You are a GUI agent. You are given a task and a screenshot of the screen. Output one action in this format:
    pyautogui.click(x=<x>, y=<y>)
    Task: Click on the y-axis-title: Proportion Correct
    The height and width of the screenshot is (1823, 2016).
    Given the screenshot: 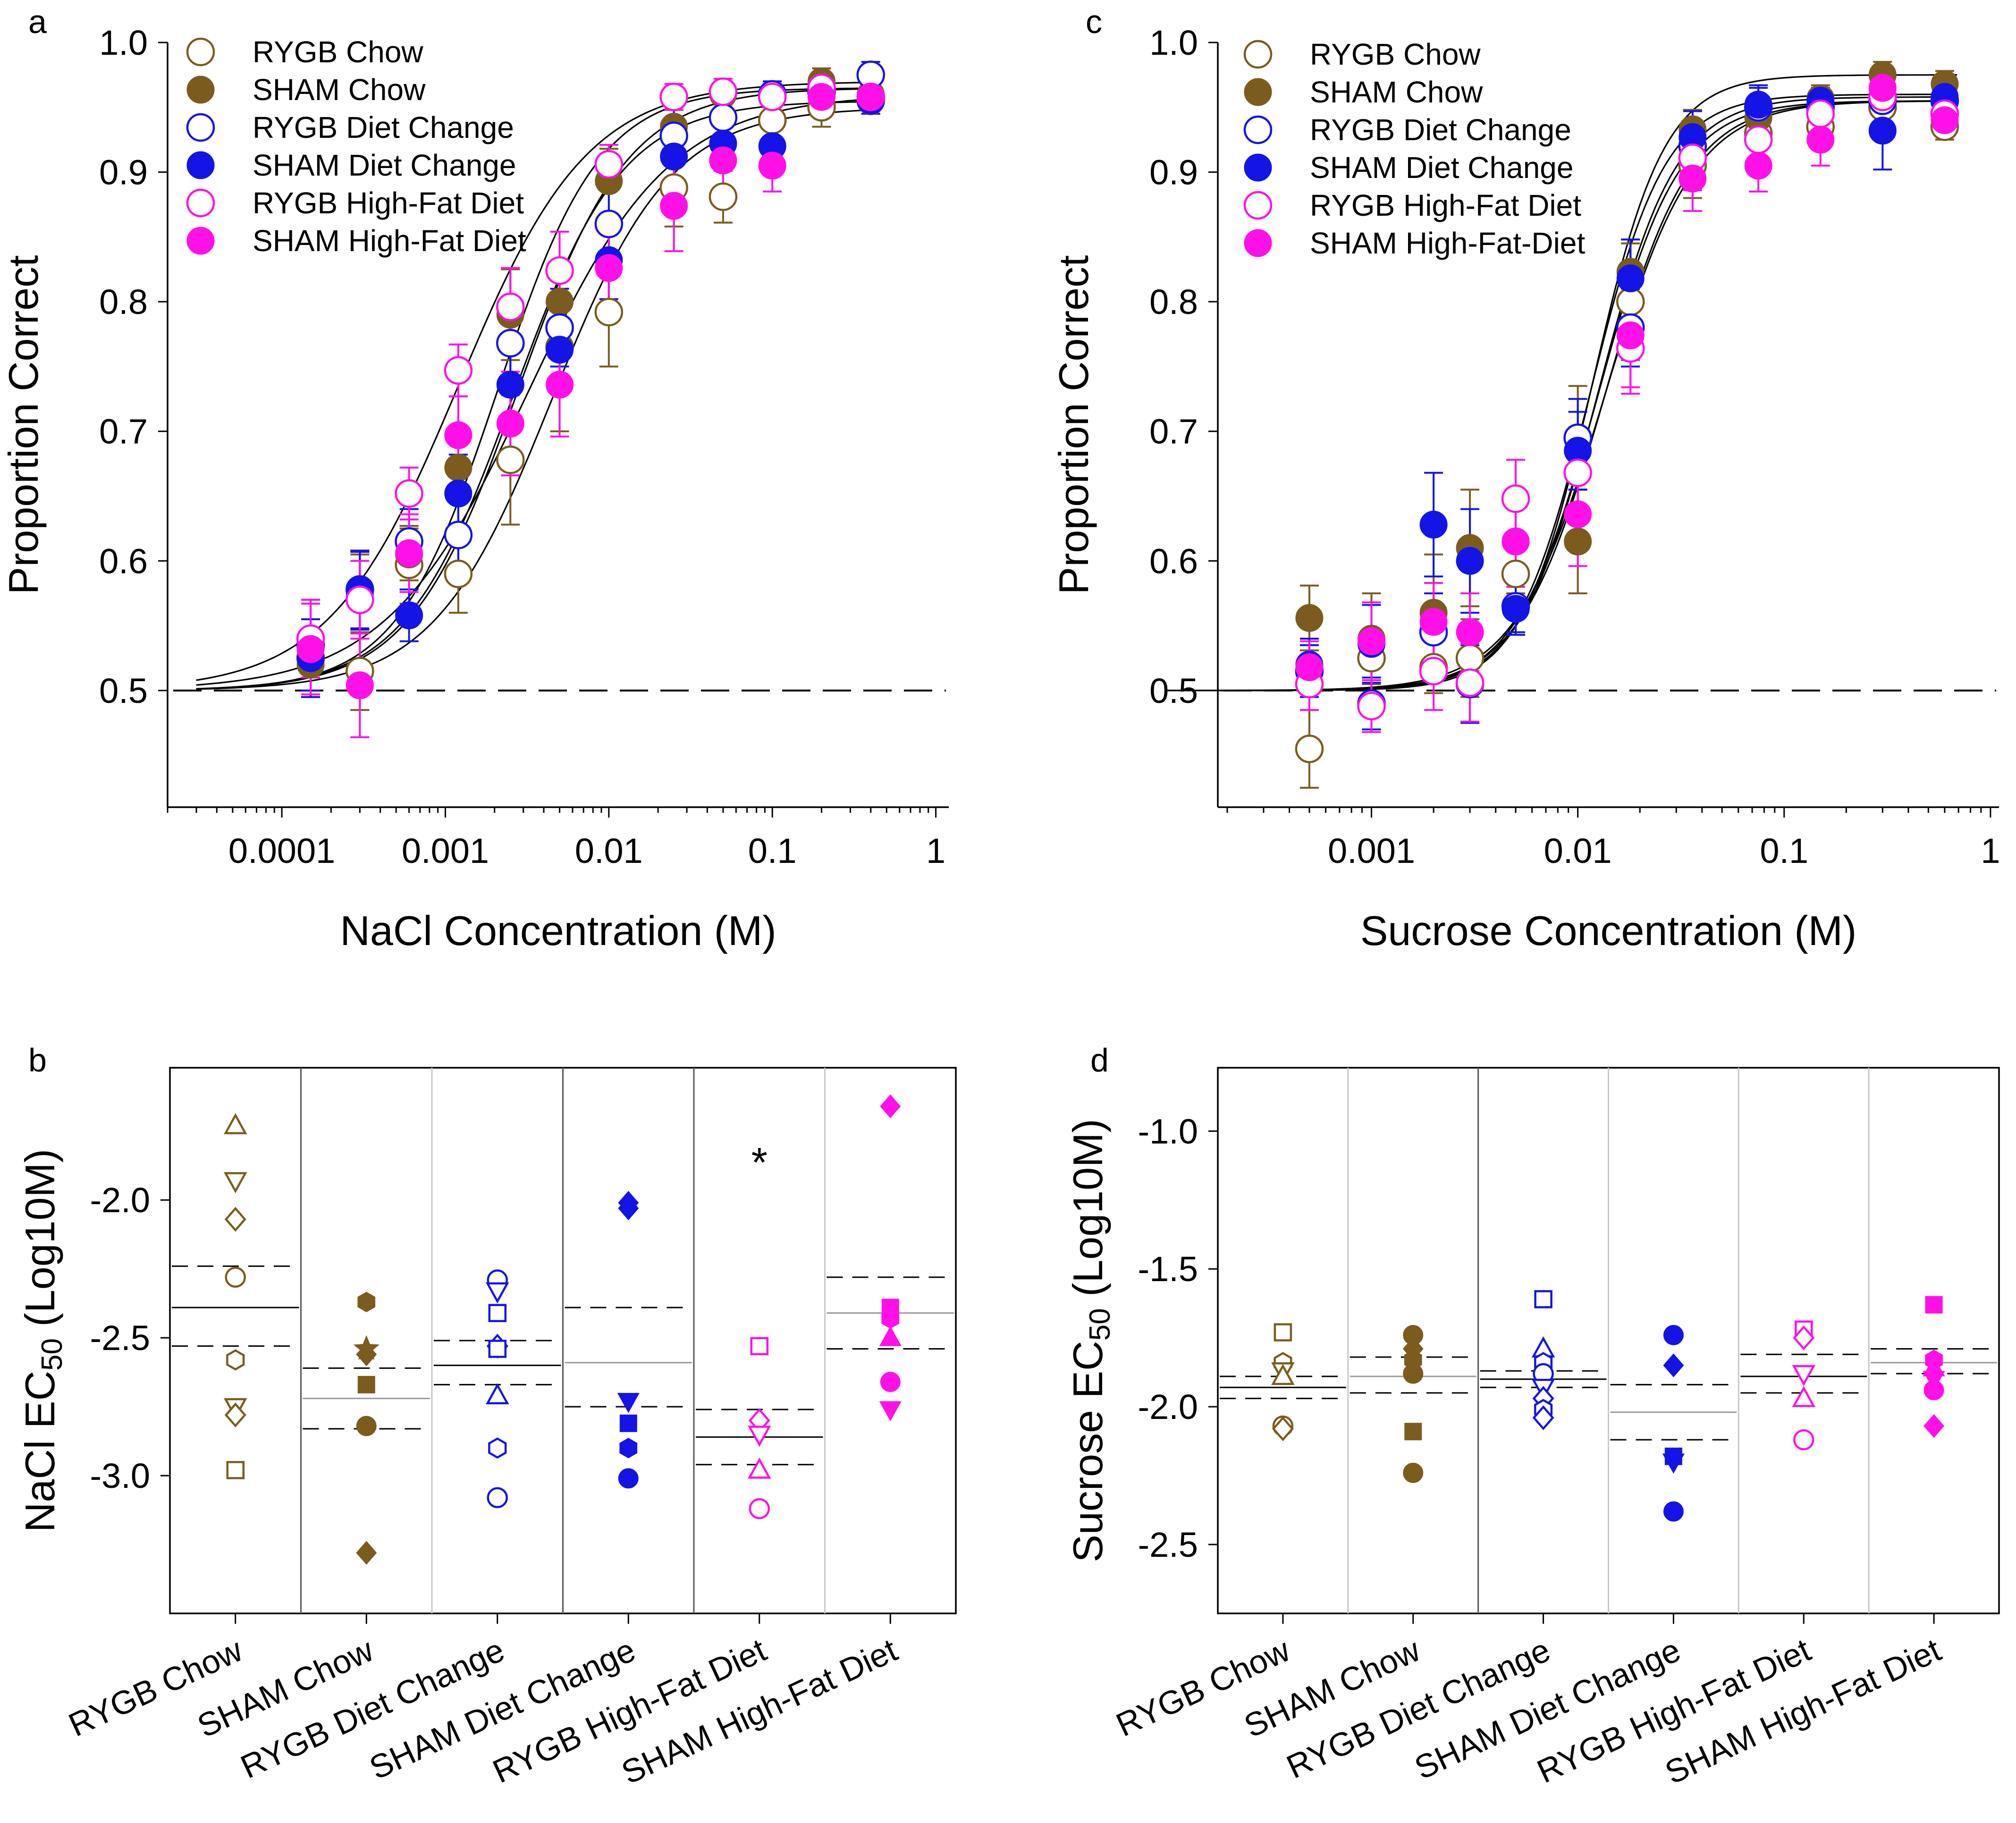 What is the action you would take?
    pyautogui.click(x=24, y=425)
    